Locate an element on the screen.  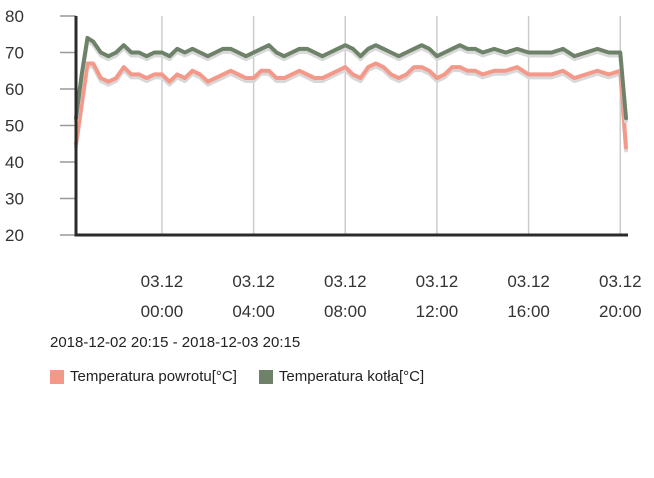
x-tick-label-time: 20:00 is located at coordinates (620, 311).